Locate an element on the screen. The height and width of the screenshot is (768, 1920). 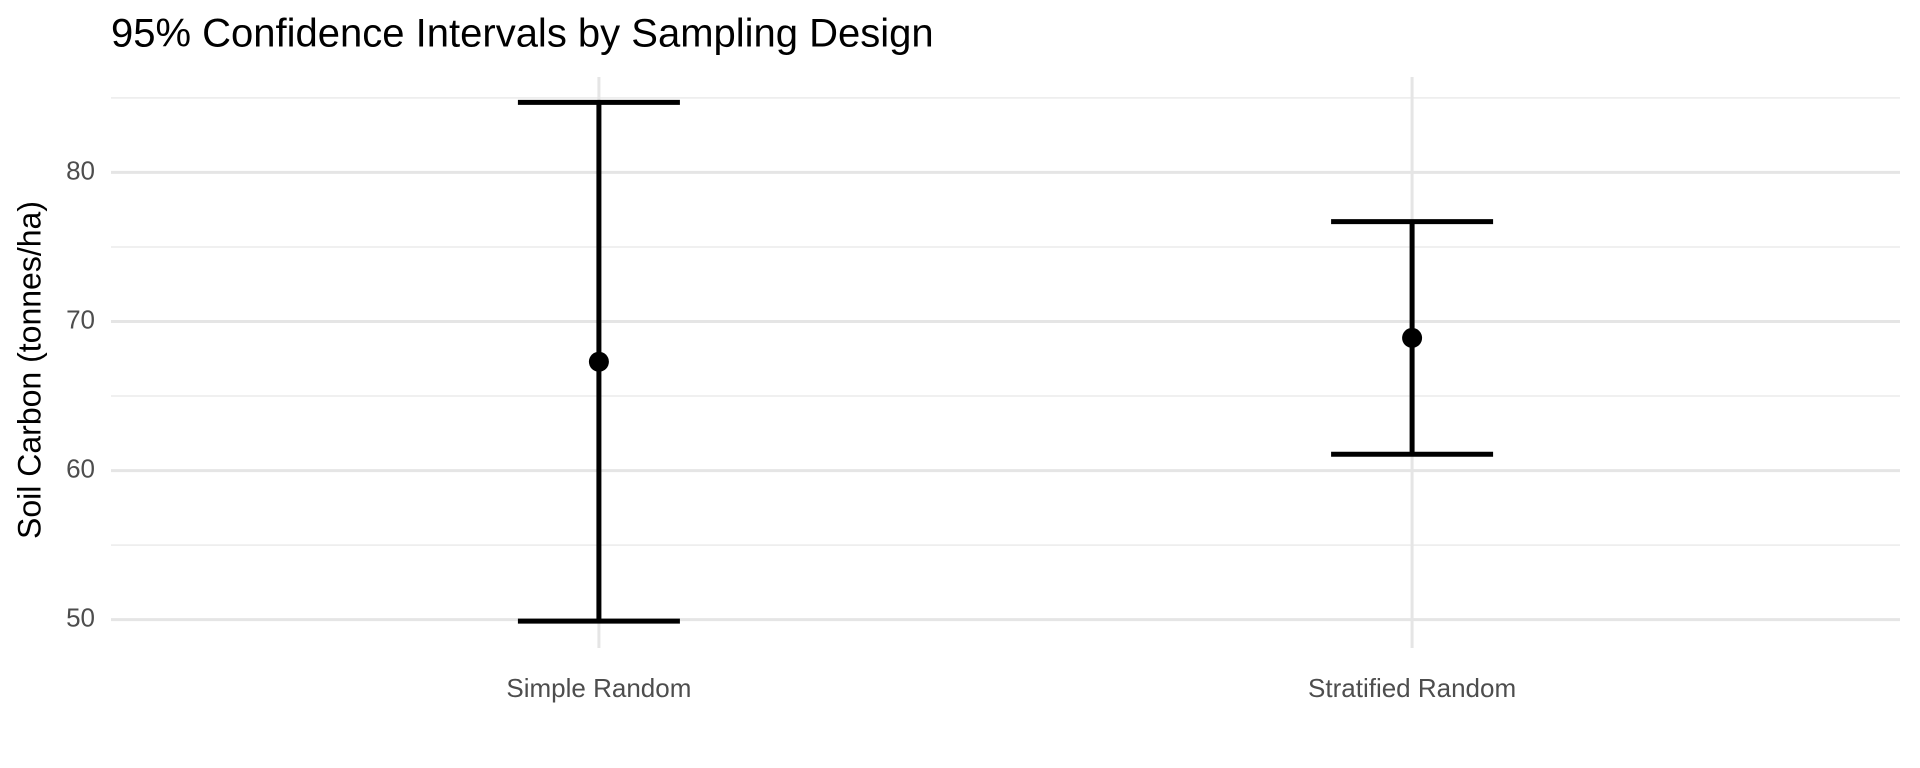
x-tick-label: Stratified Random is located at coordinates (1412, 688).